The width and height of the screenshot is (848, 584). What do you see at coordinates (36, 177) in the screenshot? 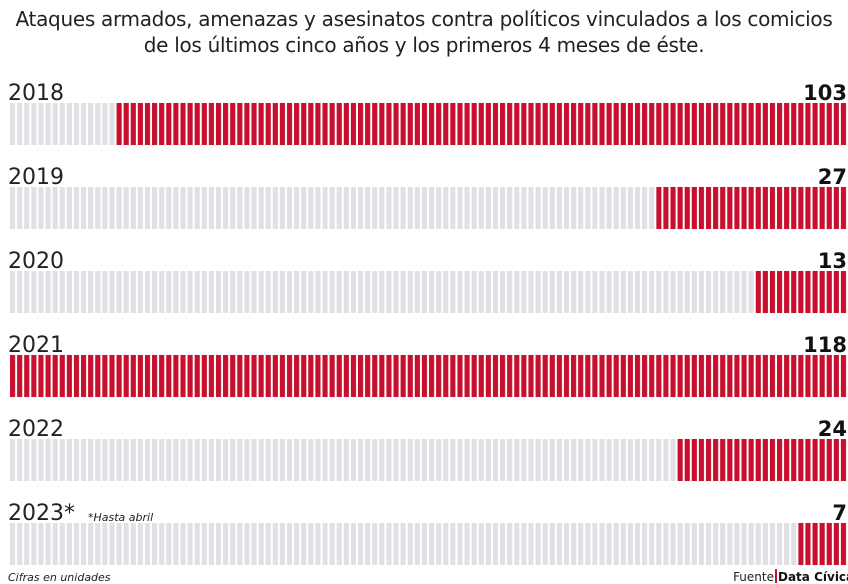
I see `category-label: 2019` at bounding box center [36, 177].